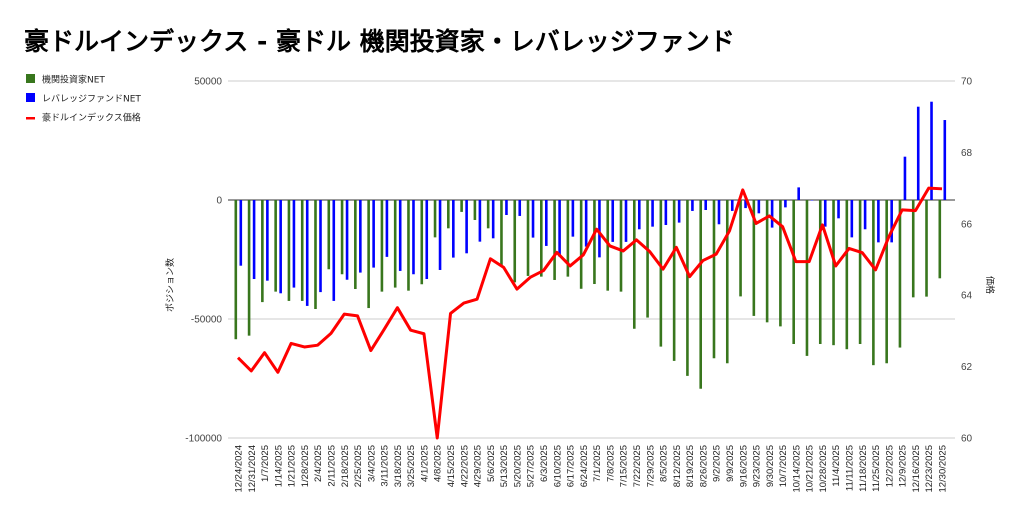 The width and height of the screenshot is (1024, 519). I want to click on y2-tick-label: 70, so click(967, 82).